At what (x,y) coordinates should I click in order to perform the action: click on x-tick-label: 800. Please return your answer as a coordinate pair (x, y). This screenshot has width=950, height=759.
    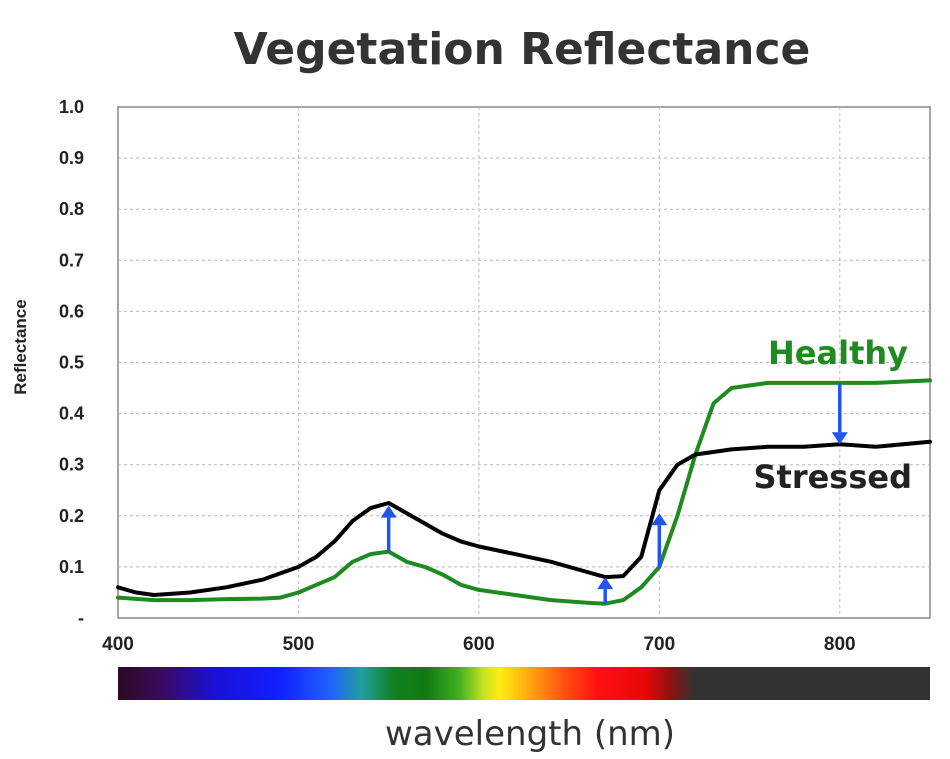
    Looking at the image, I should click on (840, 644).